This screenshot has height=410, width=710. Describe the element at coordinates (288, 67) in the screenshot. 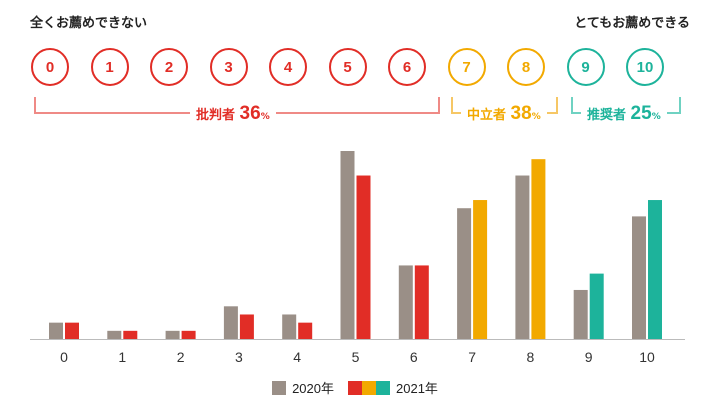

I see `score-circle-4: 4` at that location.